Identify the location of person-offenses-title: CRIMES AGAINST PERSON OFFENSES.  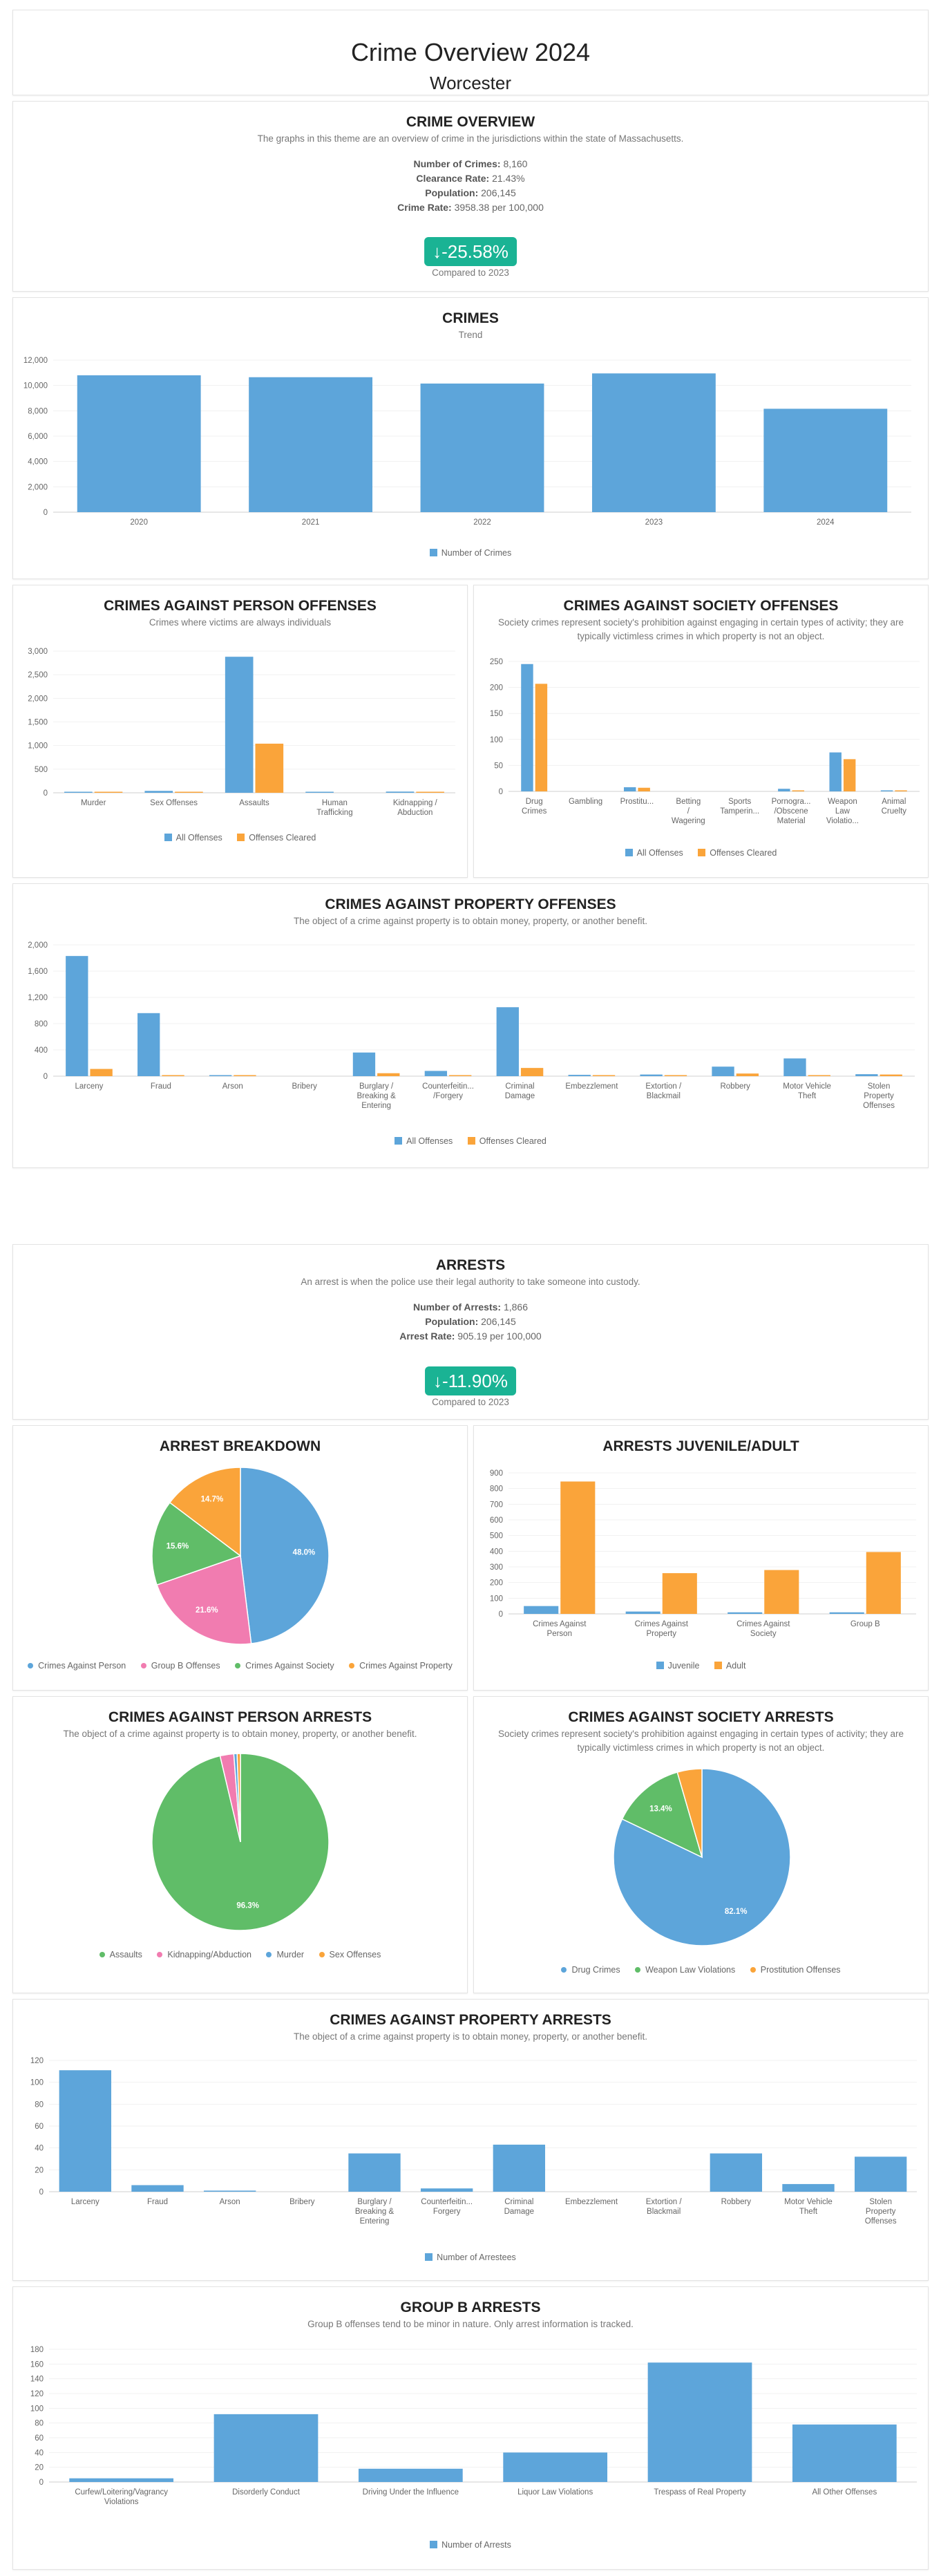
(241, 606).